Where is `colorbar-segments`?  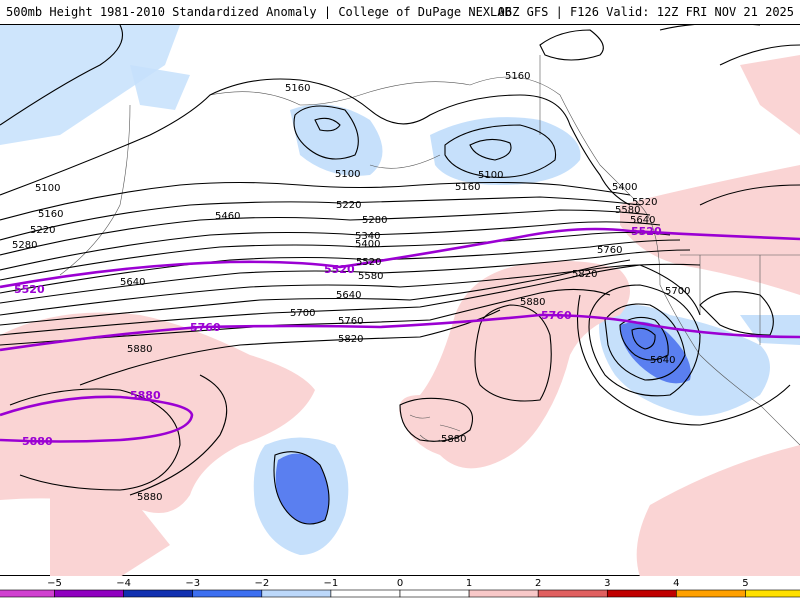
colorbar-segments is located at coordinates (400, 593).